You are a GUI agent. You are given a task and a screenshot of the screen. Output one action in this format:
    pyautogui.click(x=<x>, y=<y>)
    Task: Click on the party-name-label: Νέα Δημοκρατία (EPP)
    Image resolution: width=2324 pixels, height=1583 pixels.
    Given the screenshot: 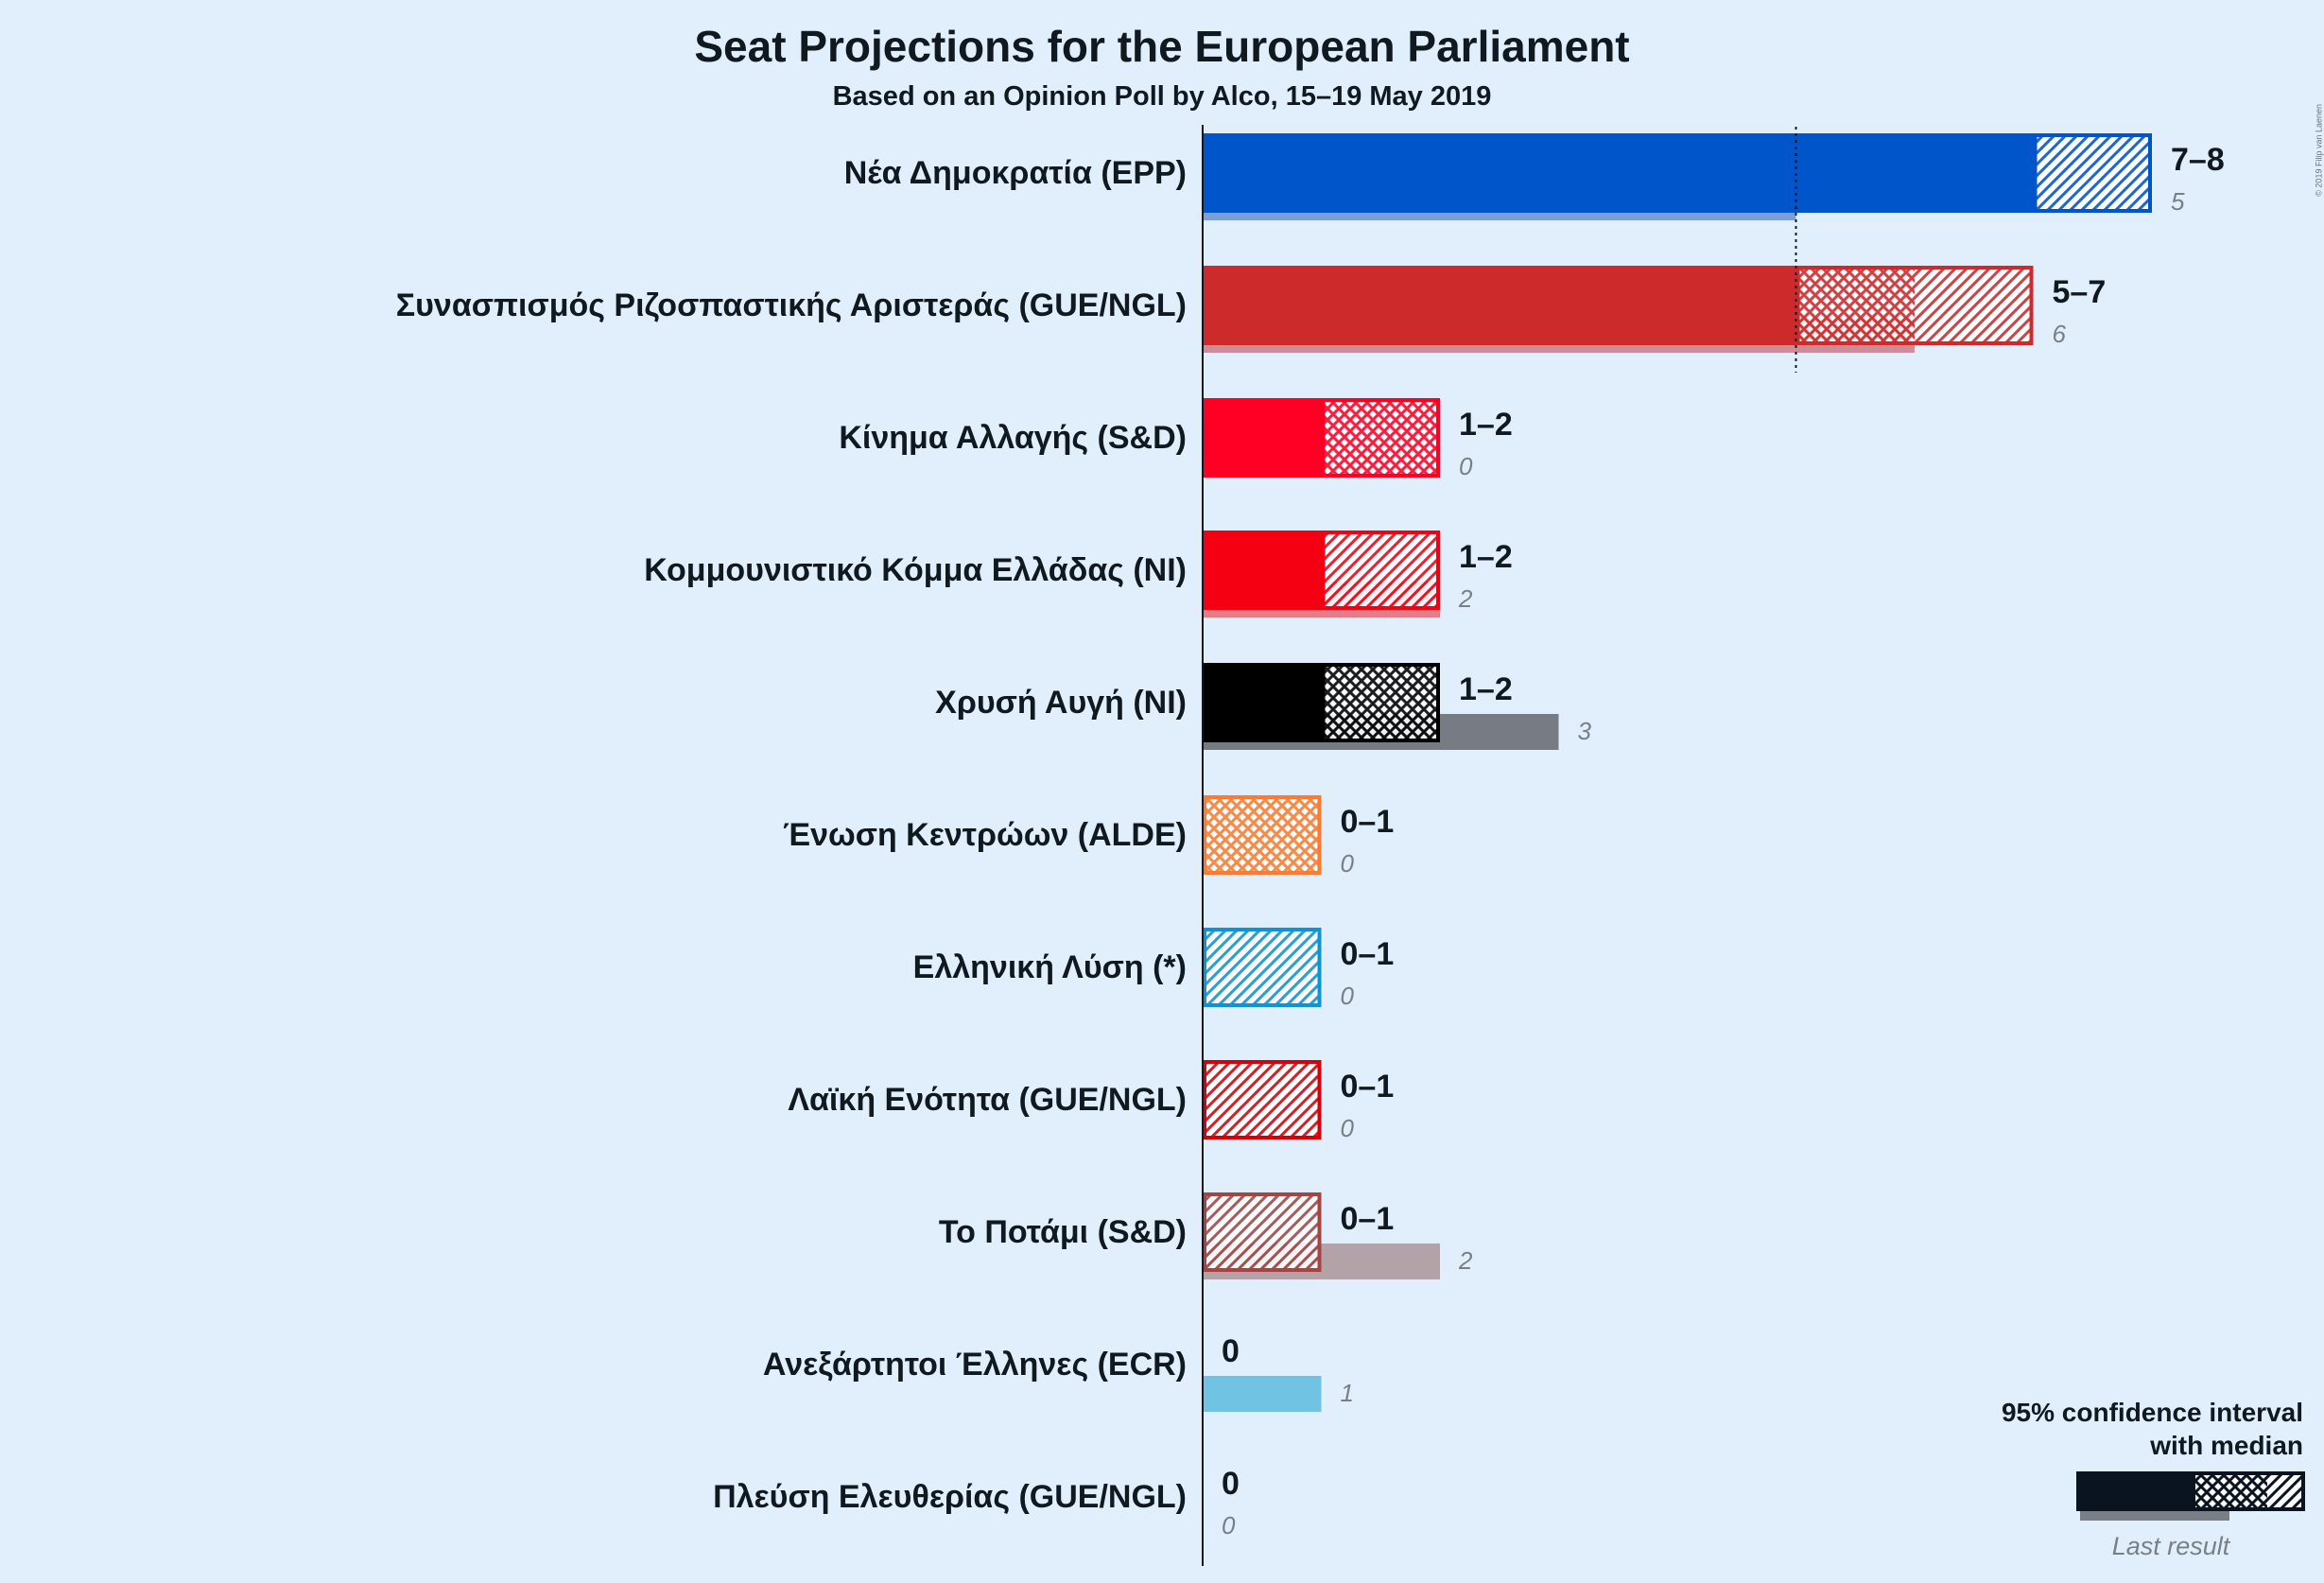 What is the action you would take?
    pyautogui.click(x=1015, y=173)
    